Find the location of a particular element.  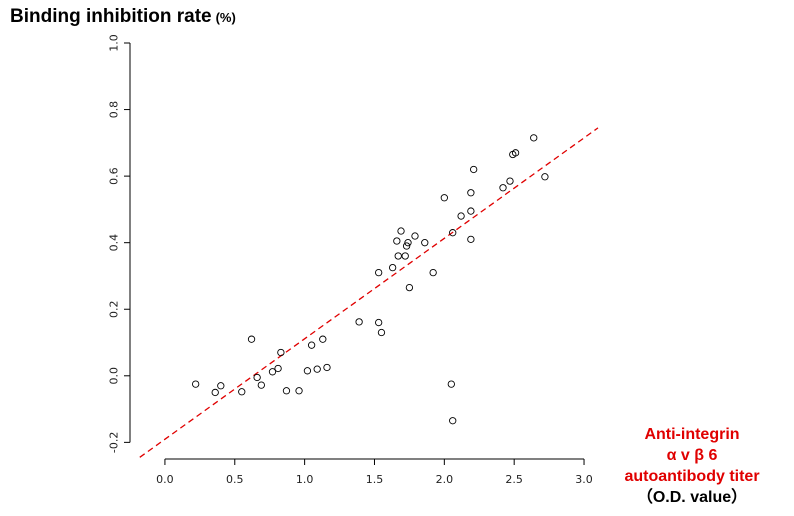

chart-title: Binding inhibition rate (%) is located at coordinates (123, 17).